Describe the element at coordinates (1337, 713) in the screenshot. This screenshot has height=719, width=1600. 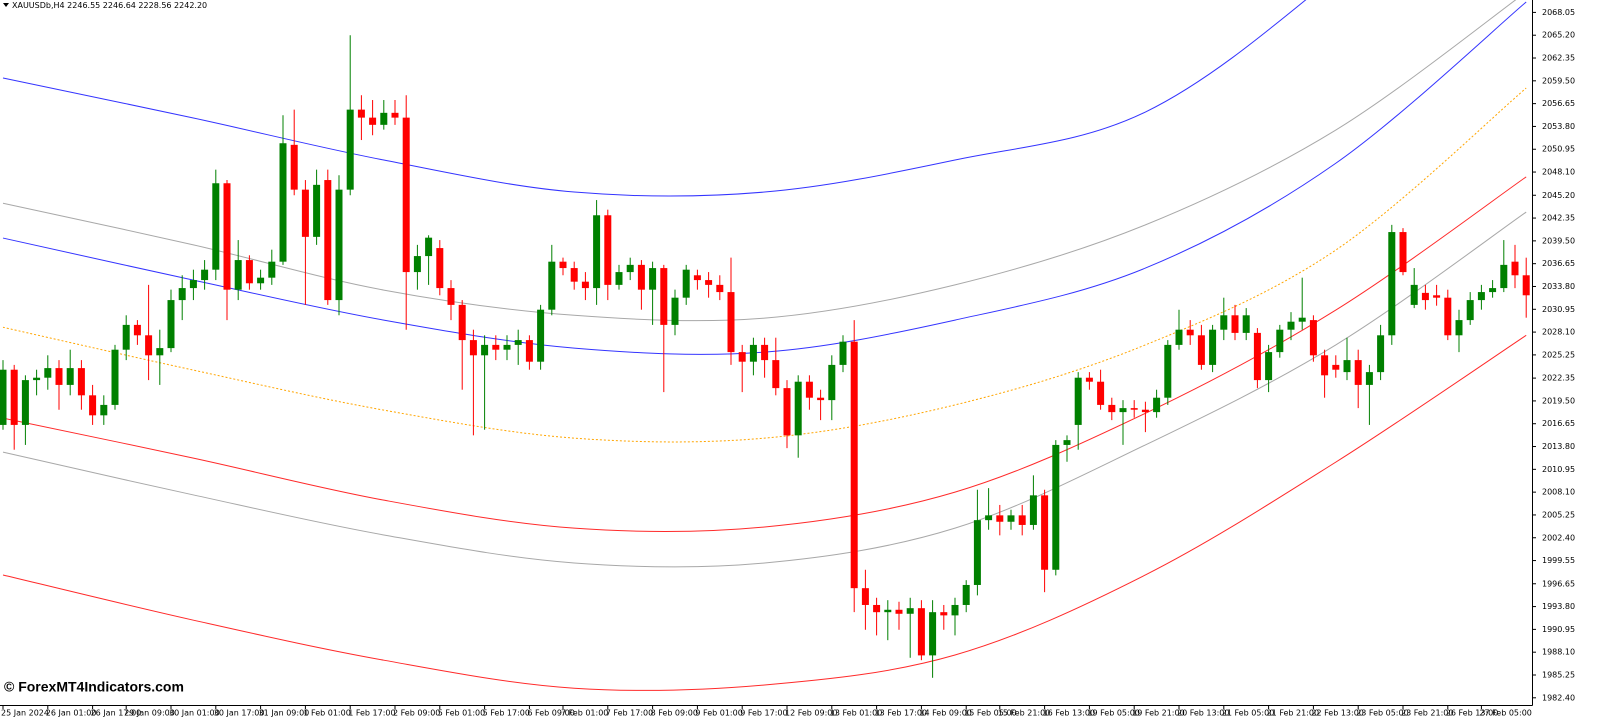
I see `x-tick-label: 22 Feb 13:00` at that location.